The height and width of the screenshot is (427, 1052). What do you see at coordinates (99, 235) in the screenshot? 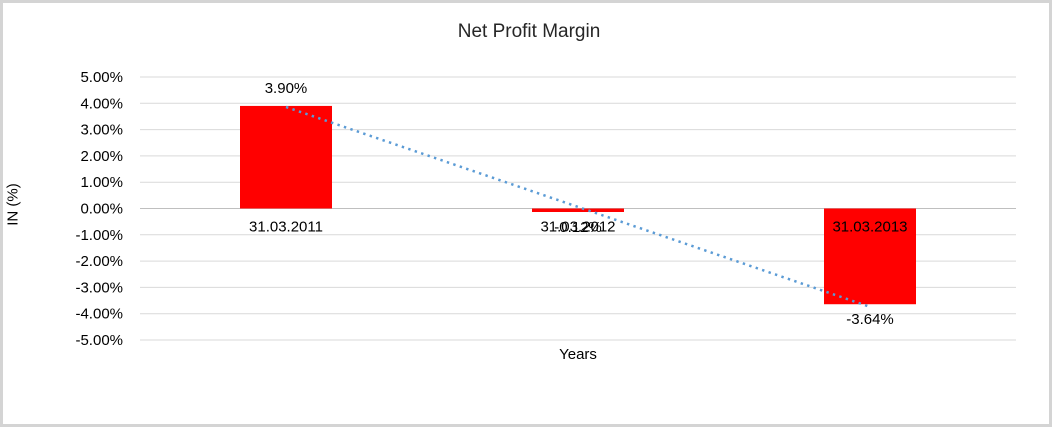
I see `y-tick-label: -1.00%` at bounding box center [99, 235].